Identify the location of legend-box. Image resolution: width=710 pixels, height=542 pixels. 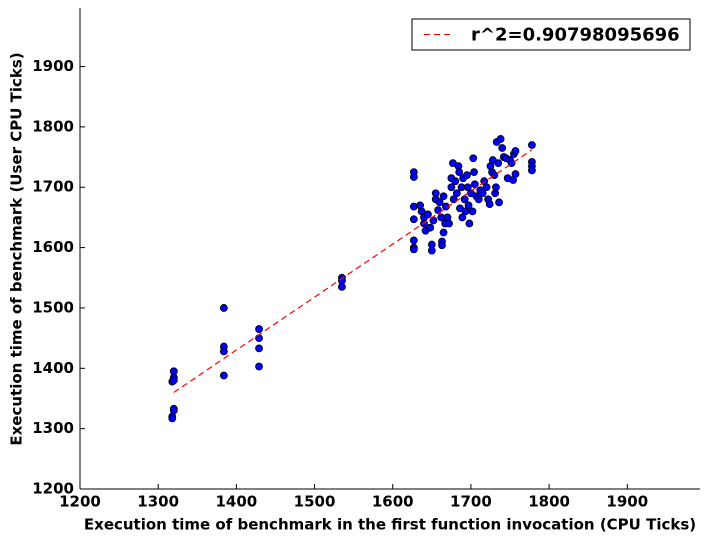
(551, 34).